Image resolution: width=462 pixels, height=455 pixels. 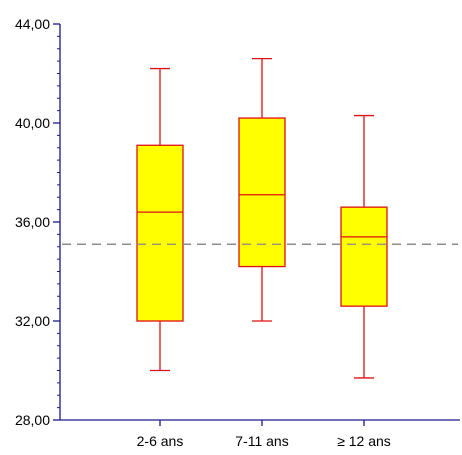 I want to click on y-tick-label: 40,00, so click(x=32, y=123).